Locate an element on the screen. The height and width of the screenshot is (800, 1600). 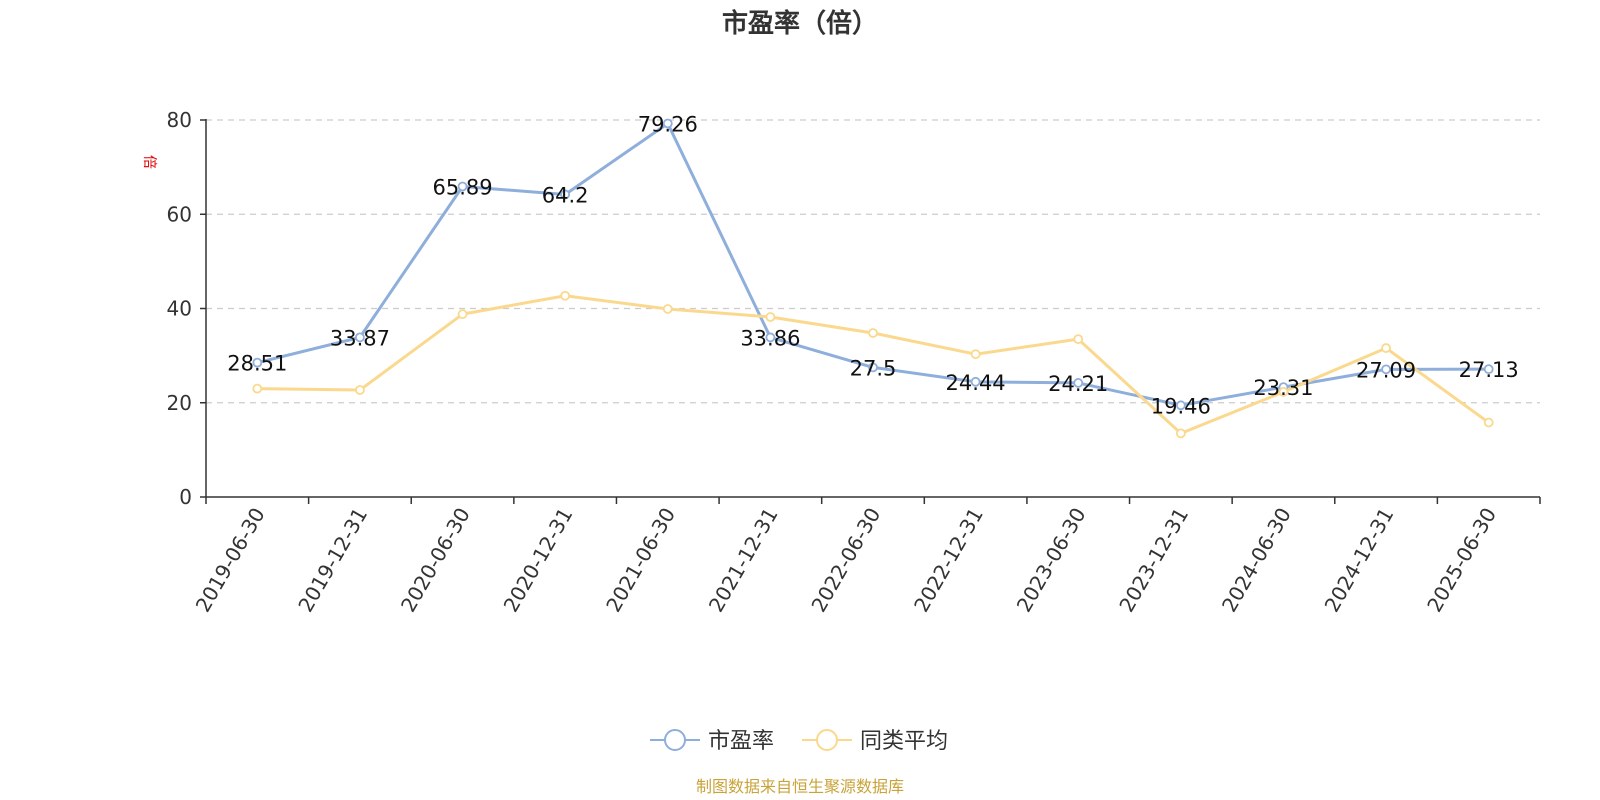
x-tick-label: 2021-06-30 is located at coordinates (640, 560).